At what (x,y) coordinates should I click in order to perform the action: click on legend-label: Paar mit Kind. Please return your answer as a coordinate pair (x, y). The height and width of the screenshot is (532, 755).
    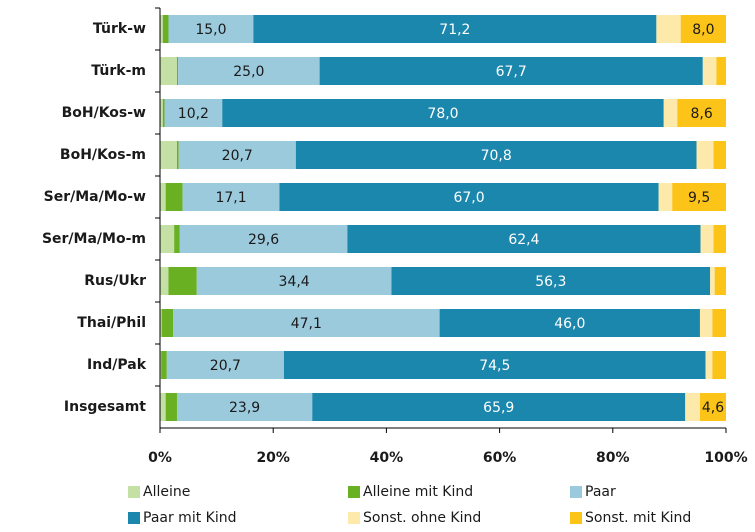
    Looking at the image, I should click on (189, 518).